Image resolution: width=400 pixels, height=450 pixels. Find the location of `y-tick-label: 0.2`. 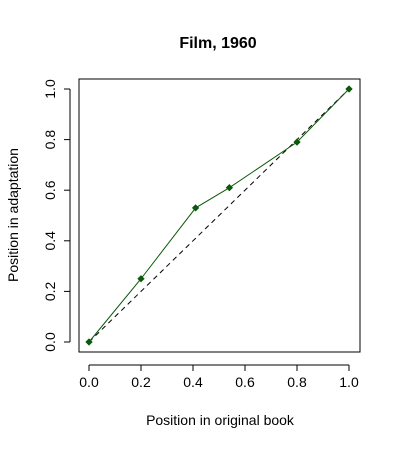

y-tick-label: 0.2 is located at coordinates (50, 291).